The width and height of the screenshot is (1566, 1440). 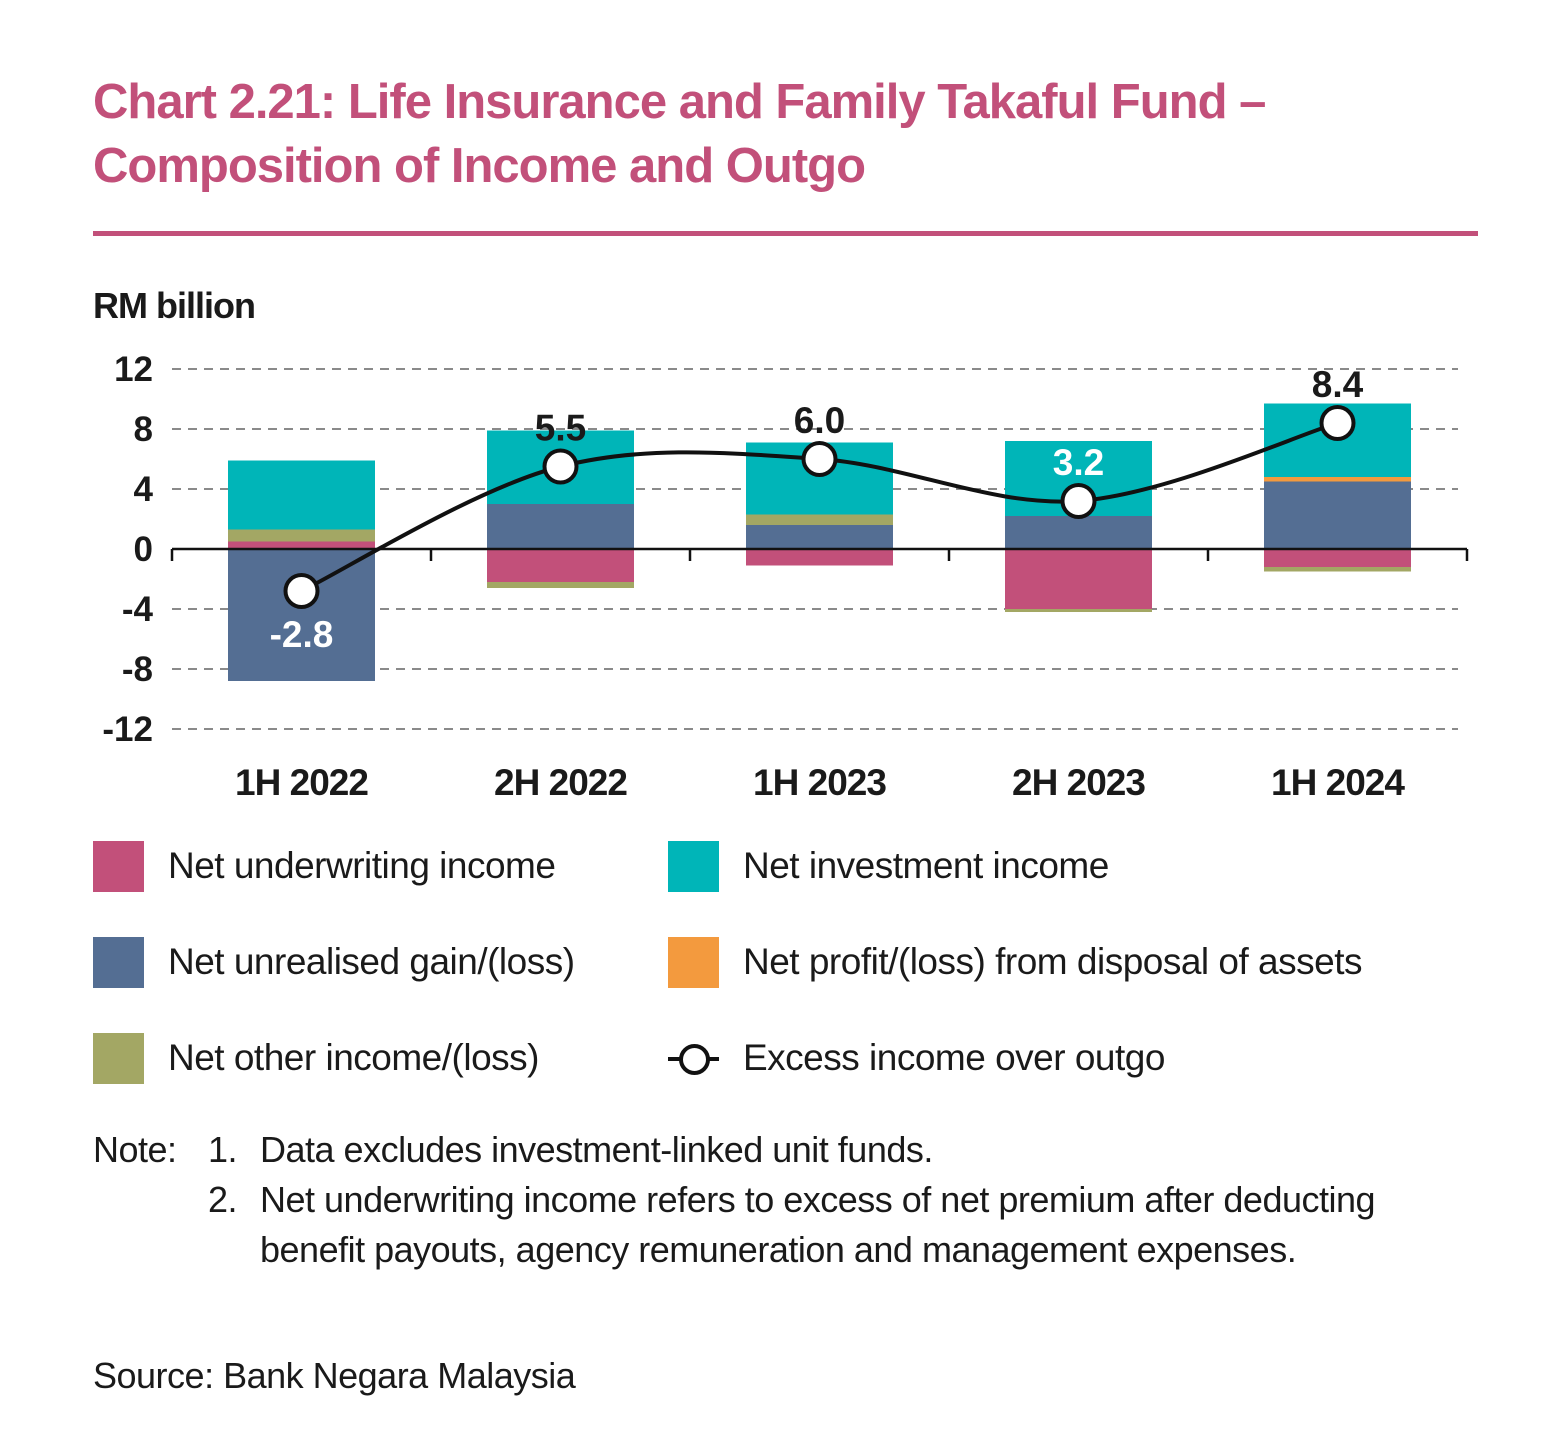 What do you see at coordinates (785, 233) in the screenshot?
I see `title-divider` at bounding box center [785, 233].